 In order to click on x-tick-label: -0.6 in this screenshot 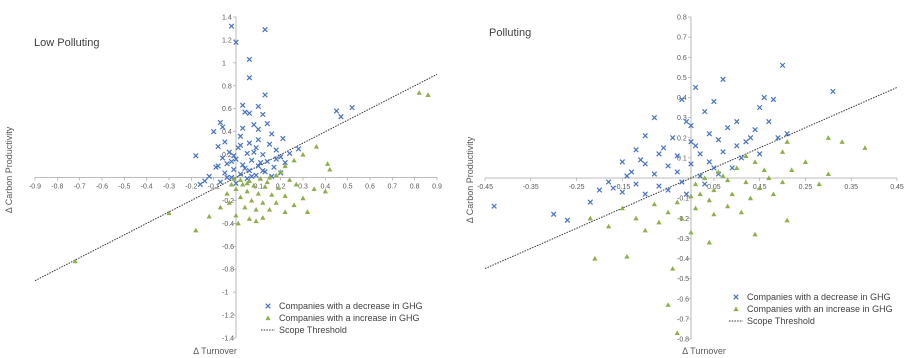, I will do `click(102, 187)`.